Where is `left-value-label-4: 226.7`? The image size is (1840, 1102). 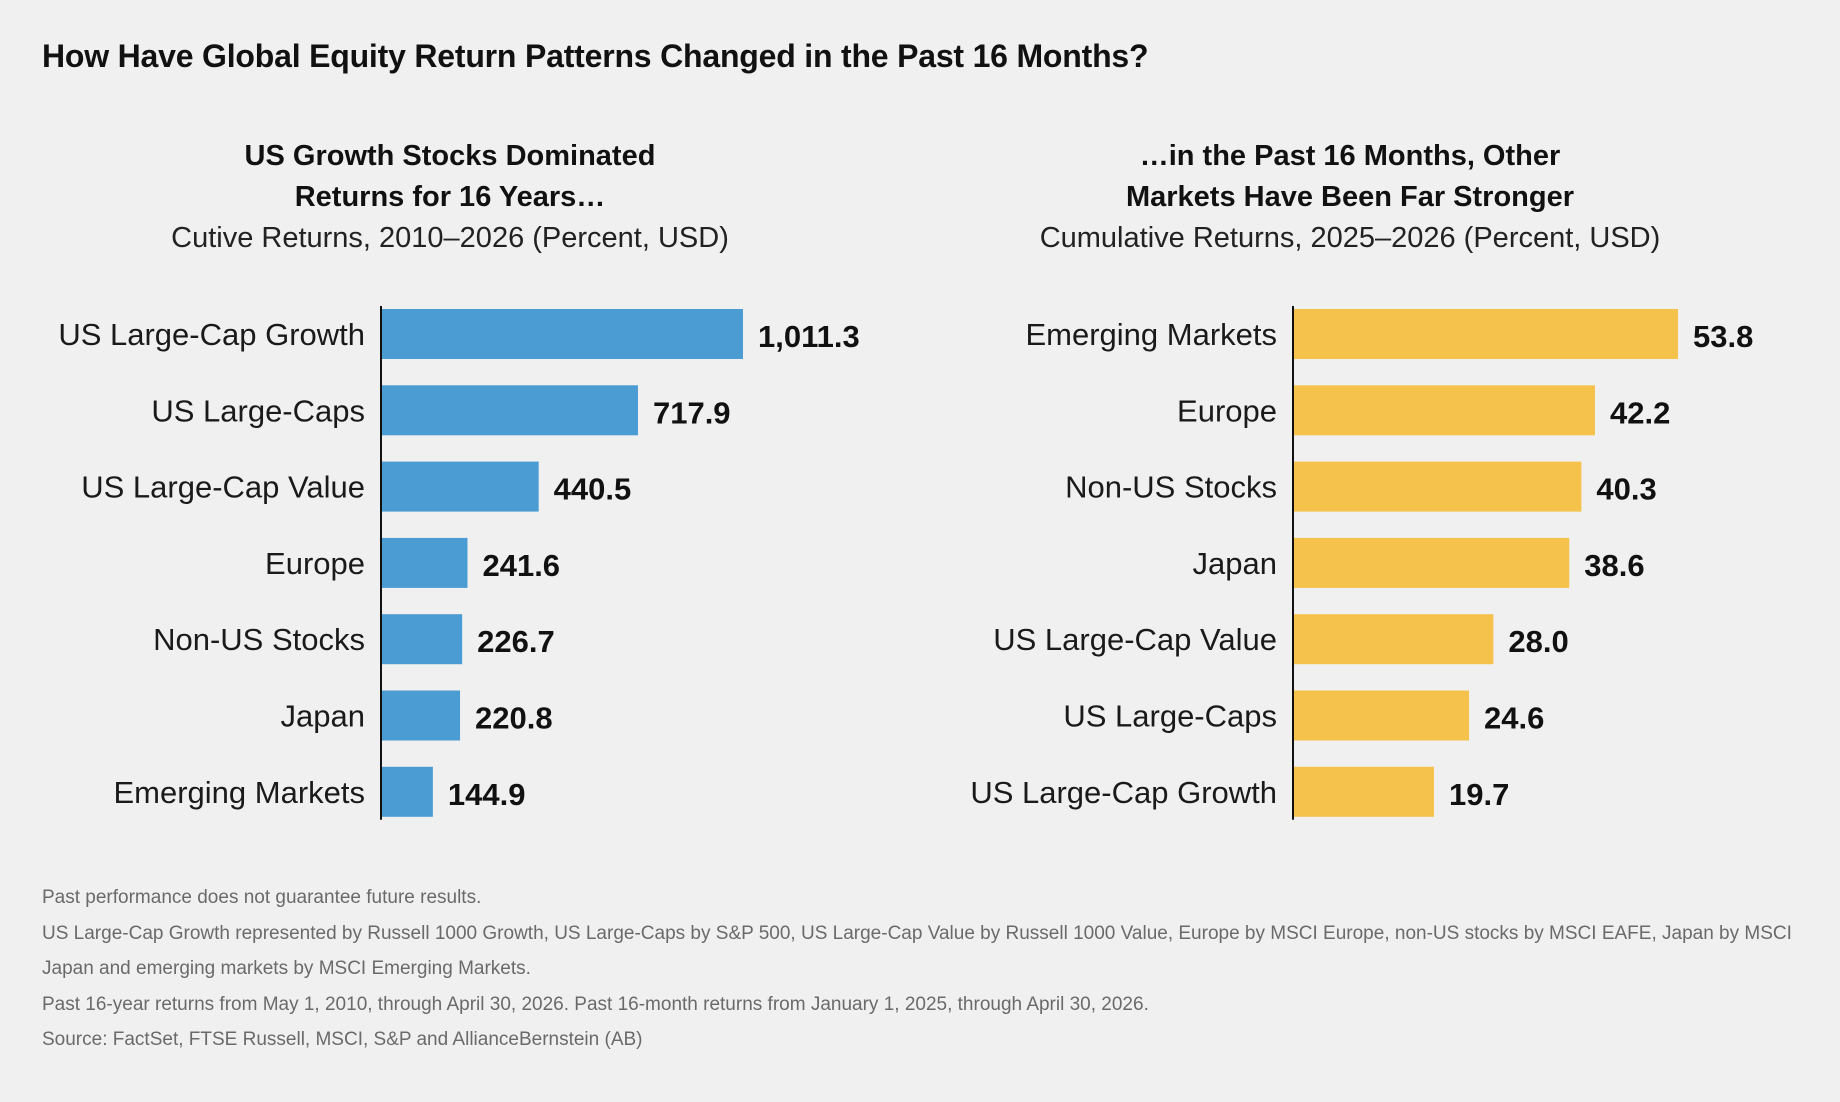 left-value-label-4: 226.7 is located at coordinates (516, 641).